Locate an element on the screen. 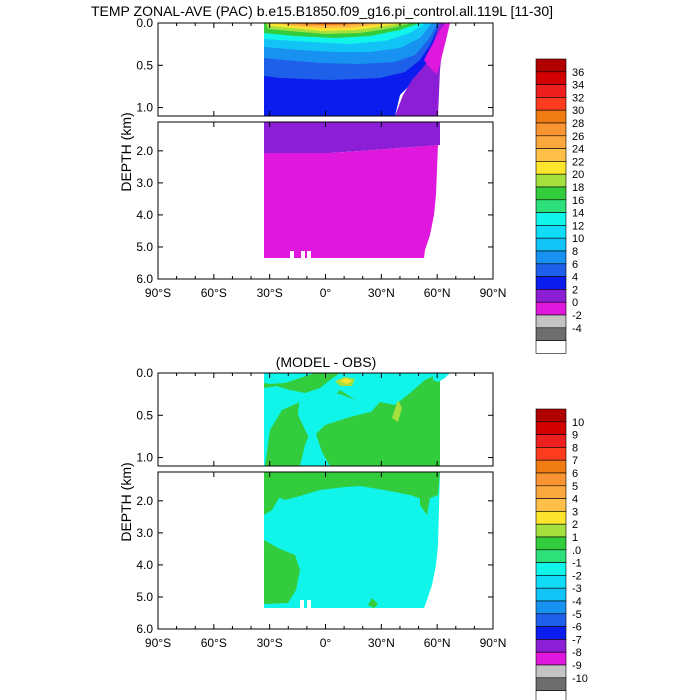 The height and width of the screenshot is (700, 700). colorbar-label: 8 is located at coordinates (575, 252).